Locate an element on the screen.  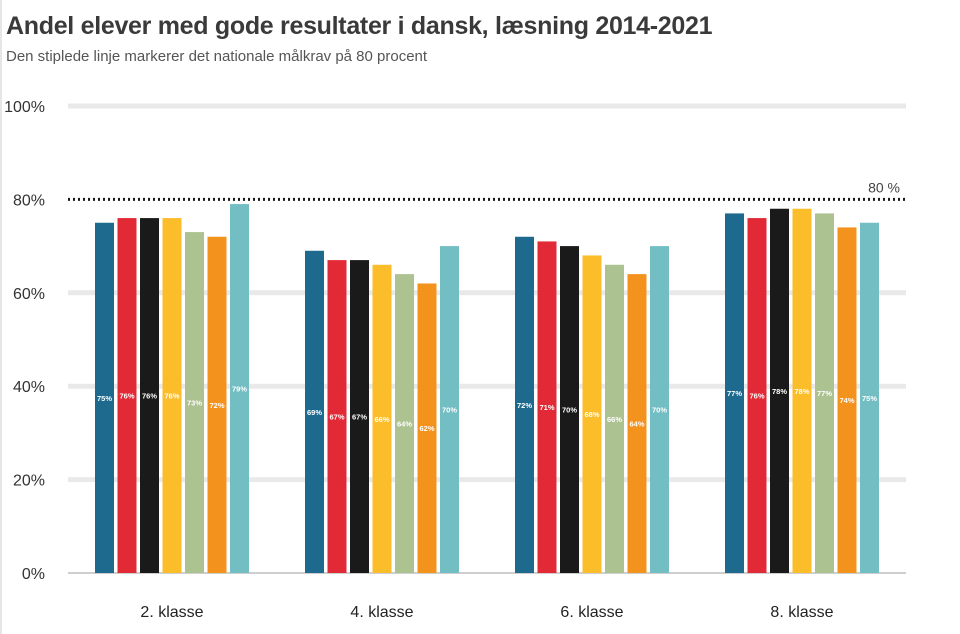
x-axis: 2. klasse 4. klasse 6. klasse 8. klasse is located at coordinates (486, 612).